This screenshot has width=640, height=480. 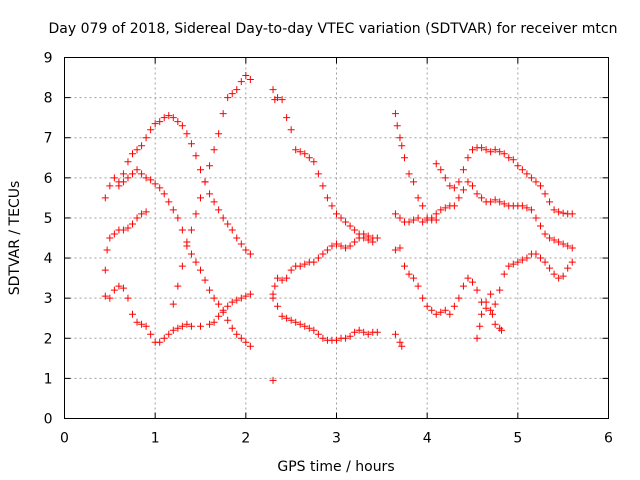 What do you see at coordinates (325, 319) in the screenshot?
I see `series-track-h` at bounding box center [325, 319].